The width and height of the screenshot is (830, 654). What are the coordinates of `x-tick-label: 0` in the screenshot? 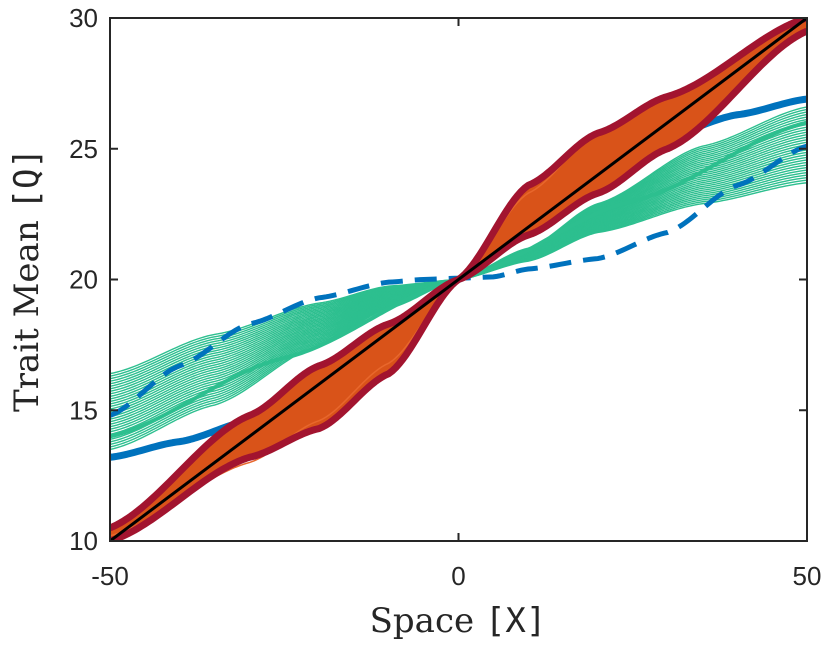 It's located at (458, 576).